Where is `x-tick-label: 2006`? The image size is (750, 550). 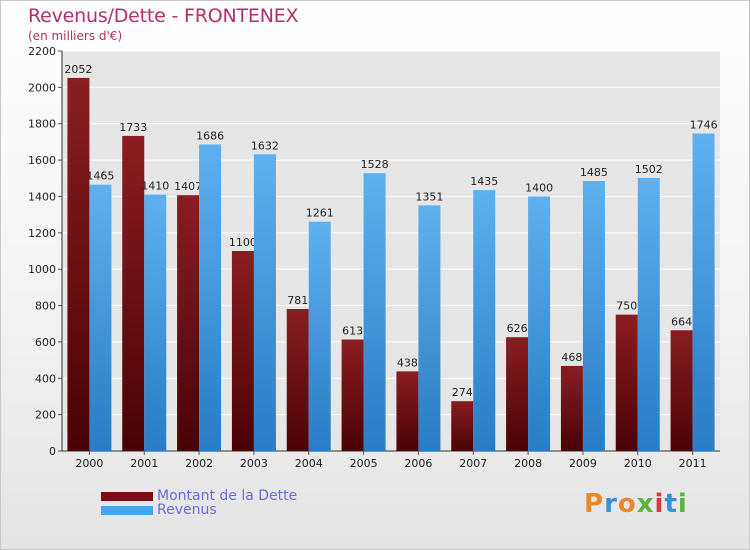 x-tick-label: 2006 is located at coordinates (418, 463).